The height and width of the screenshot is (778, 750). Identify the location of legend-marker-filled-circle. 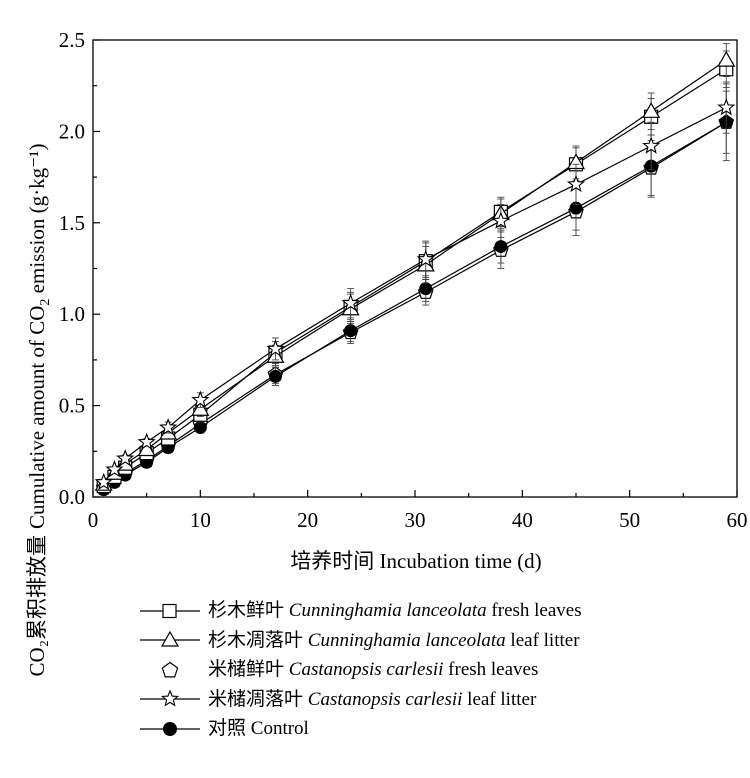
(170, 728).